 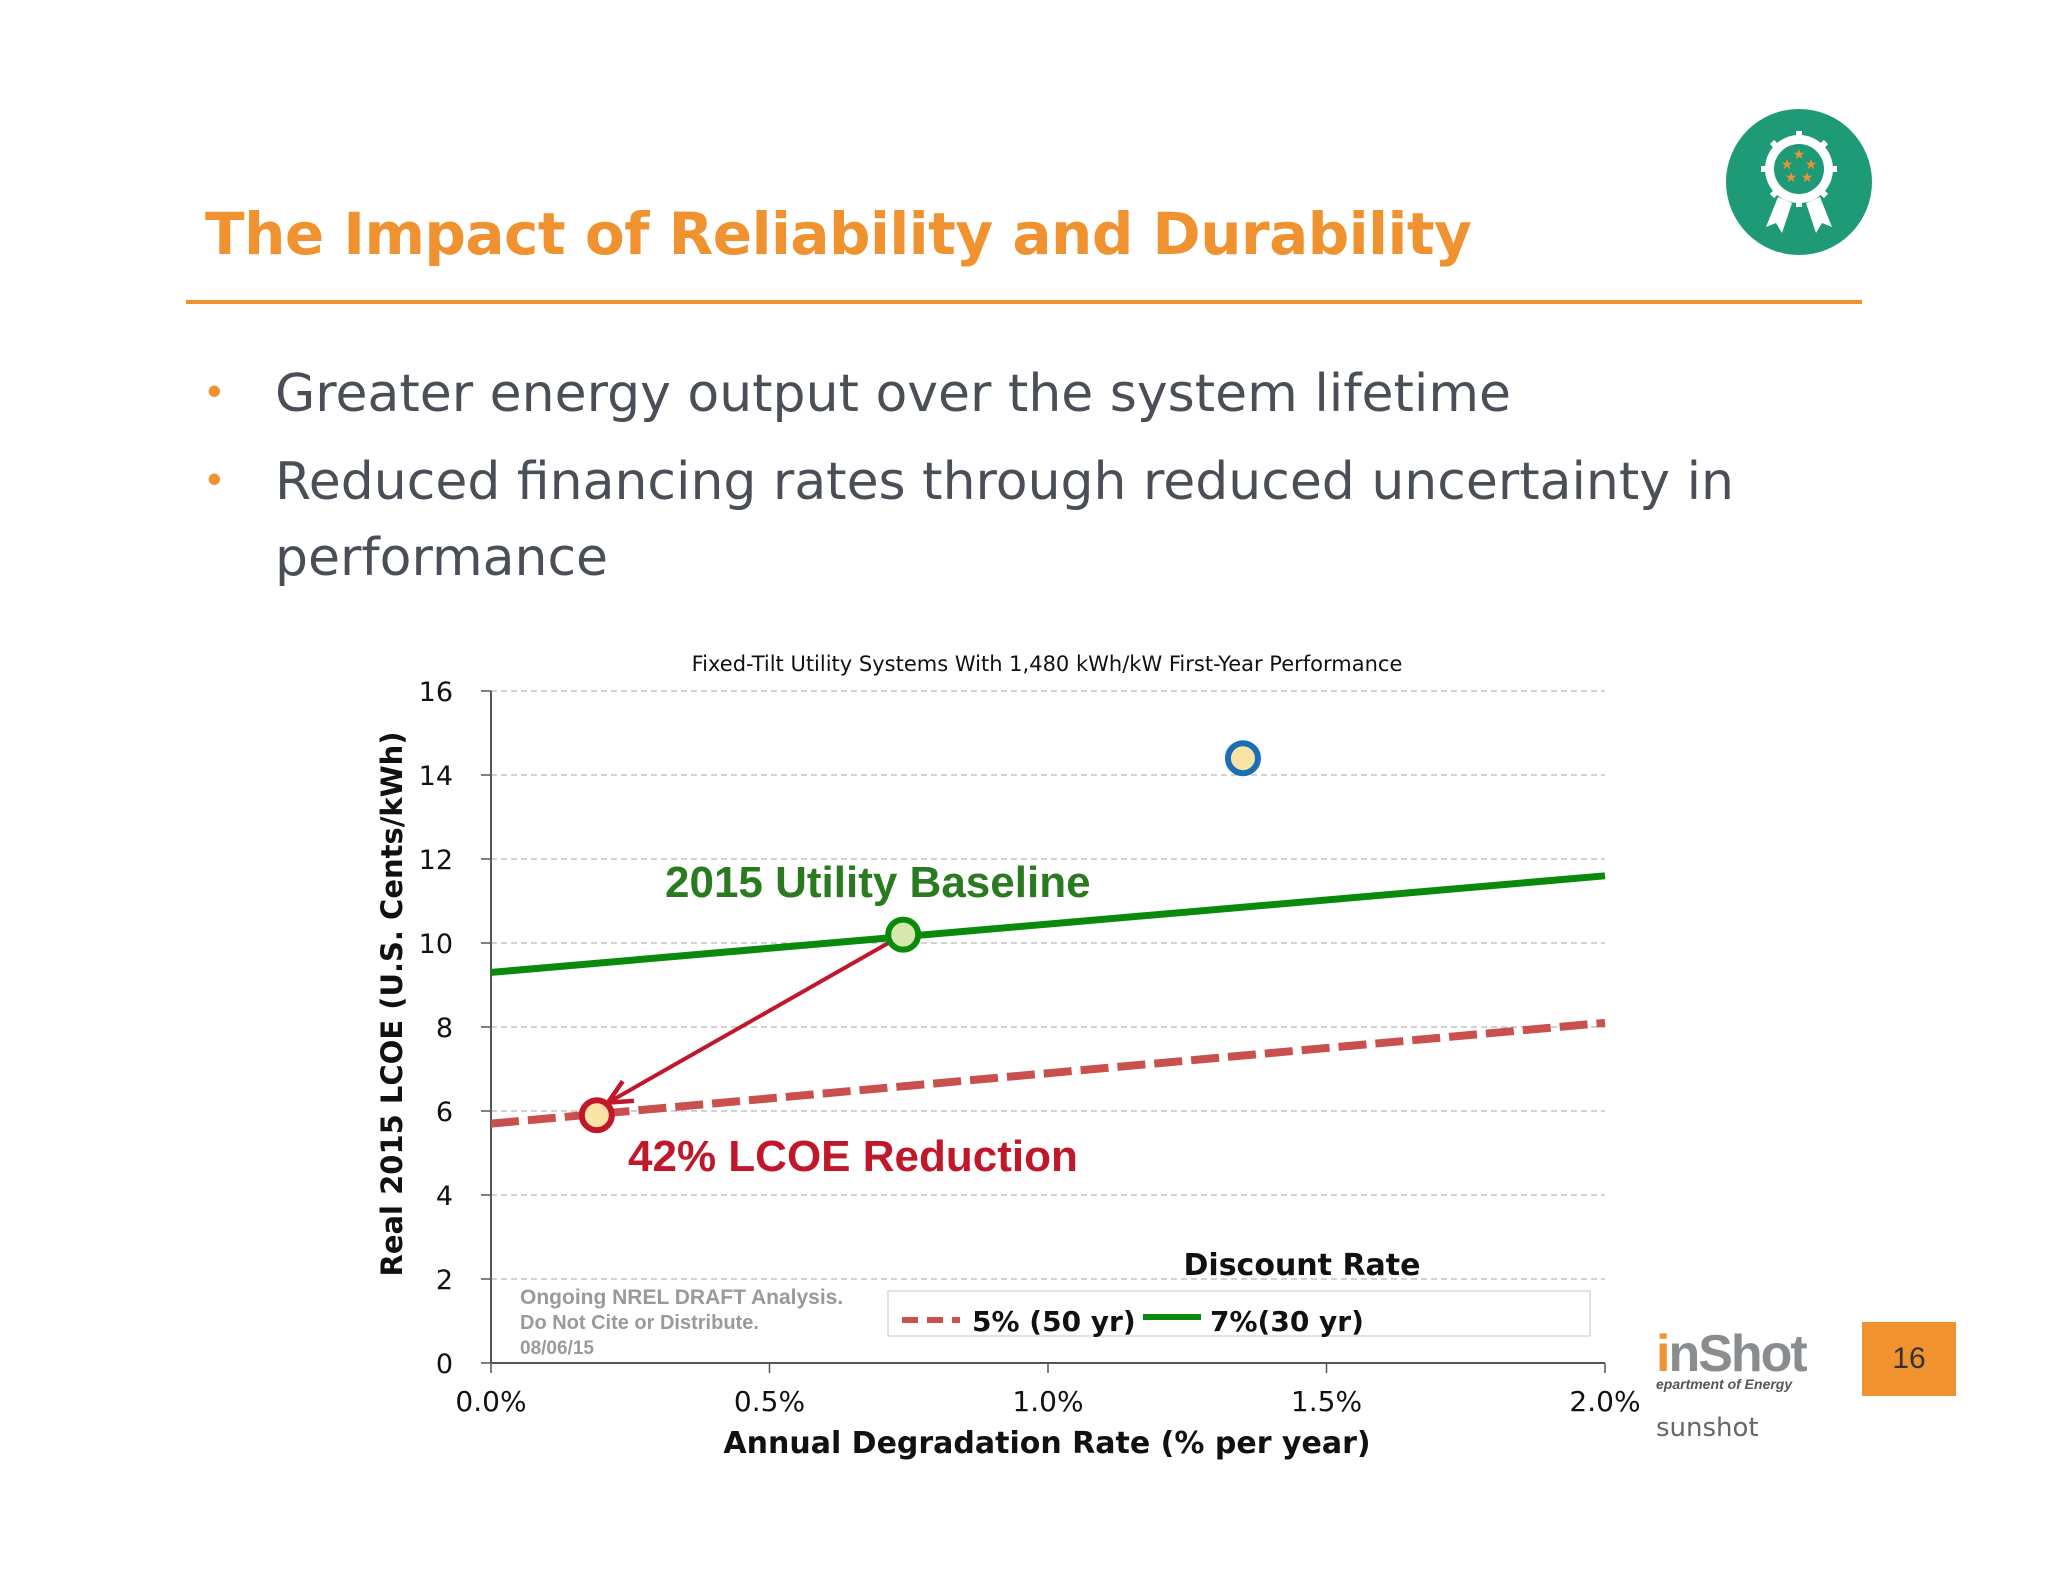 What do you see at coordinates (878, 882) in the screenshot?
I see `baseline-label: 2015 Utility Baseline` at bounding box center [878, 882].